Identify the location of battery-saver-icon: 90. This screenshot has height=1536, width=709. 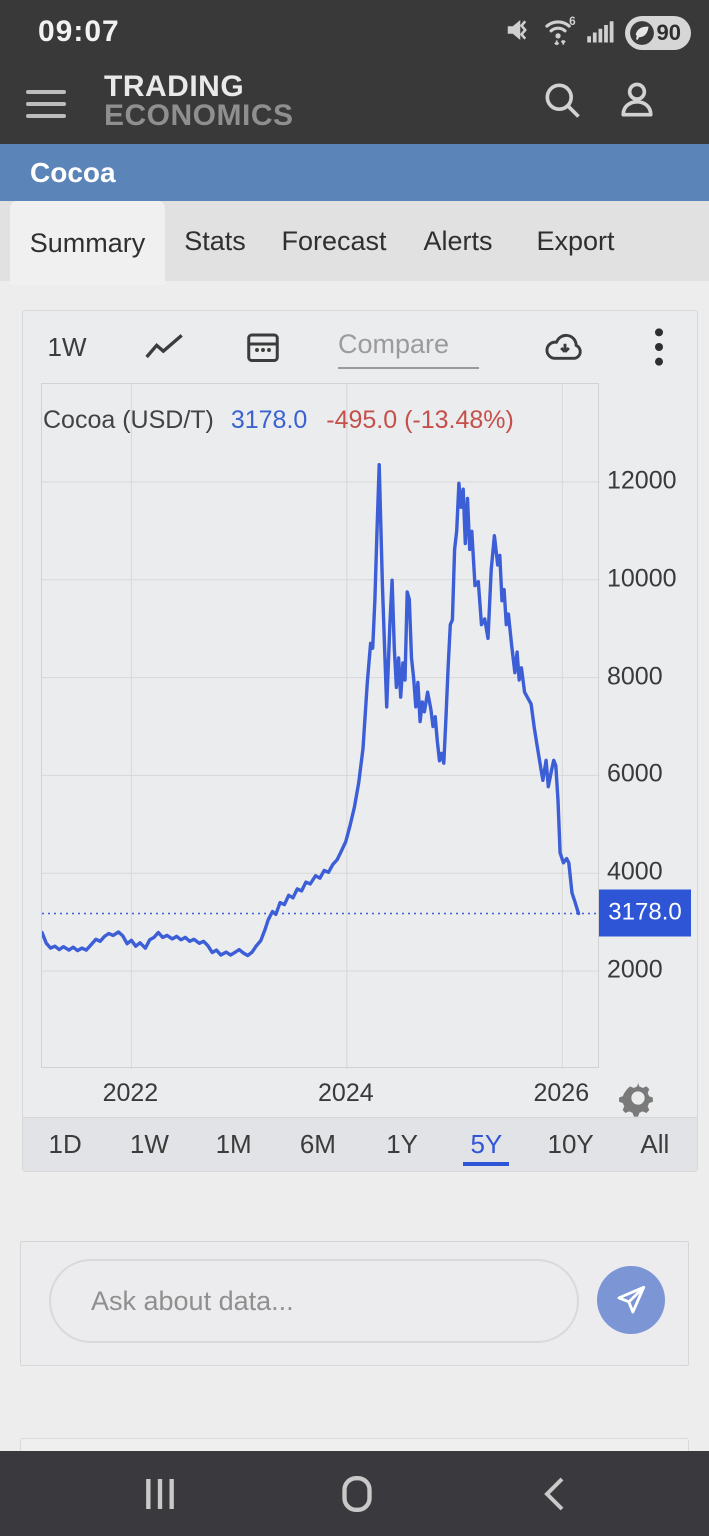
(657, 32).